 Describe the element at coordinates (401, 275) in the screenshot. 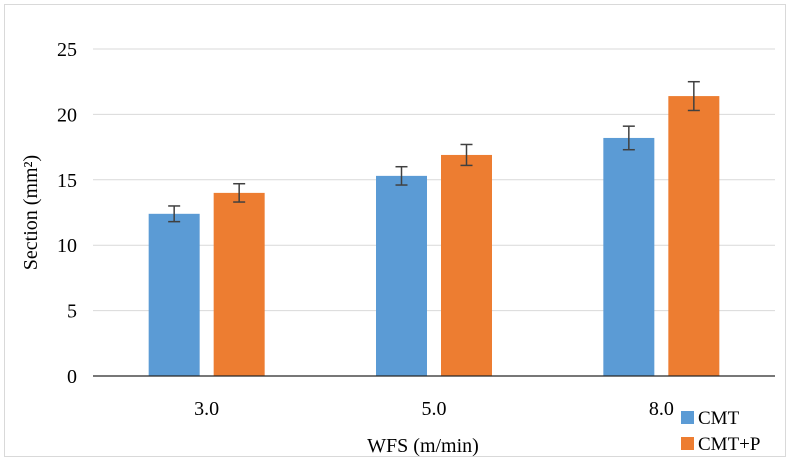

I see `bar-cmt-5.0` at that location.